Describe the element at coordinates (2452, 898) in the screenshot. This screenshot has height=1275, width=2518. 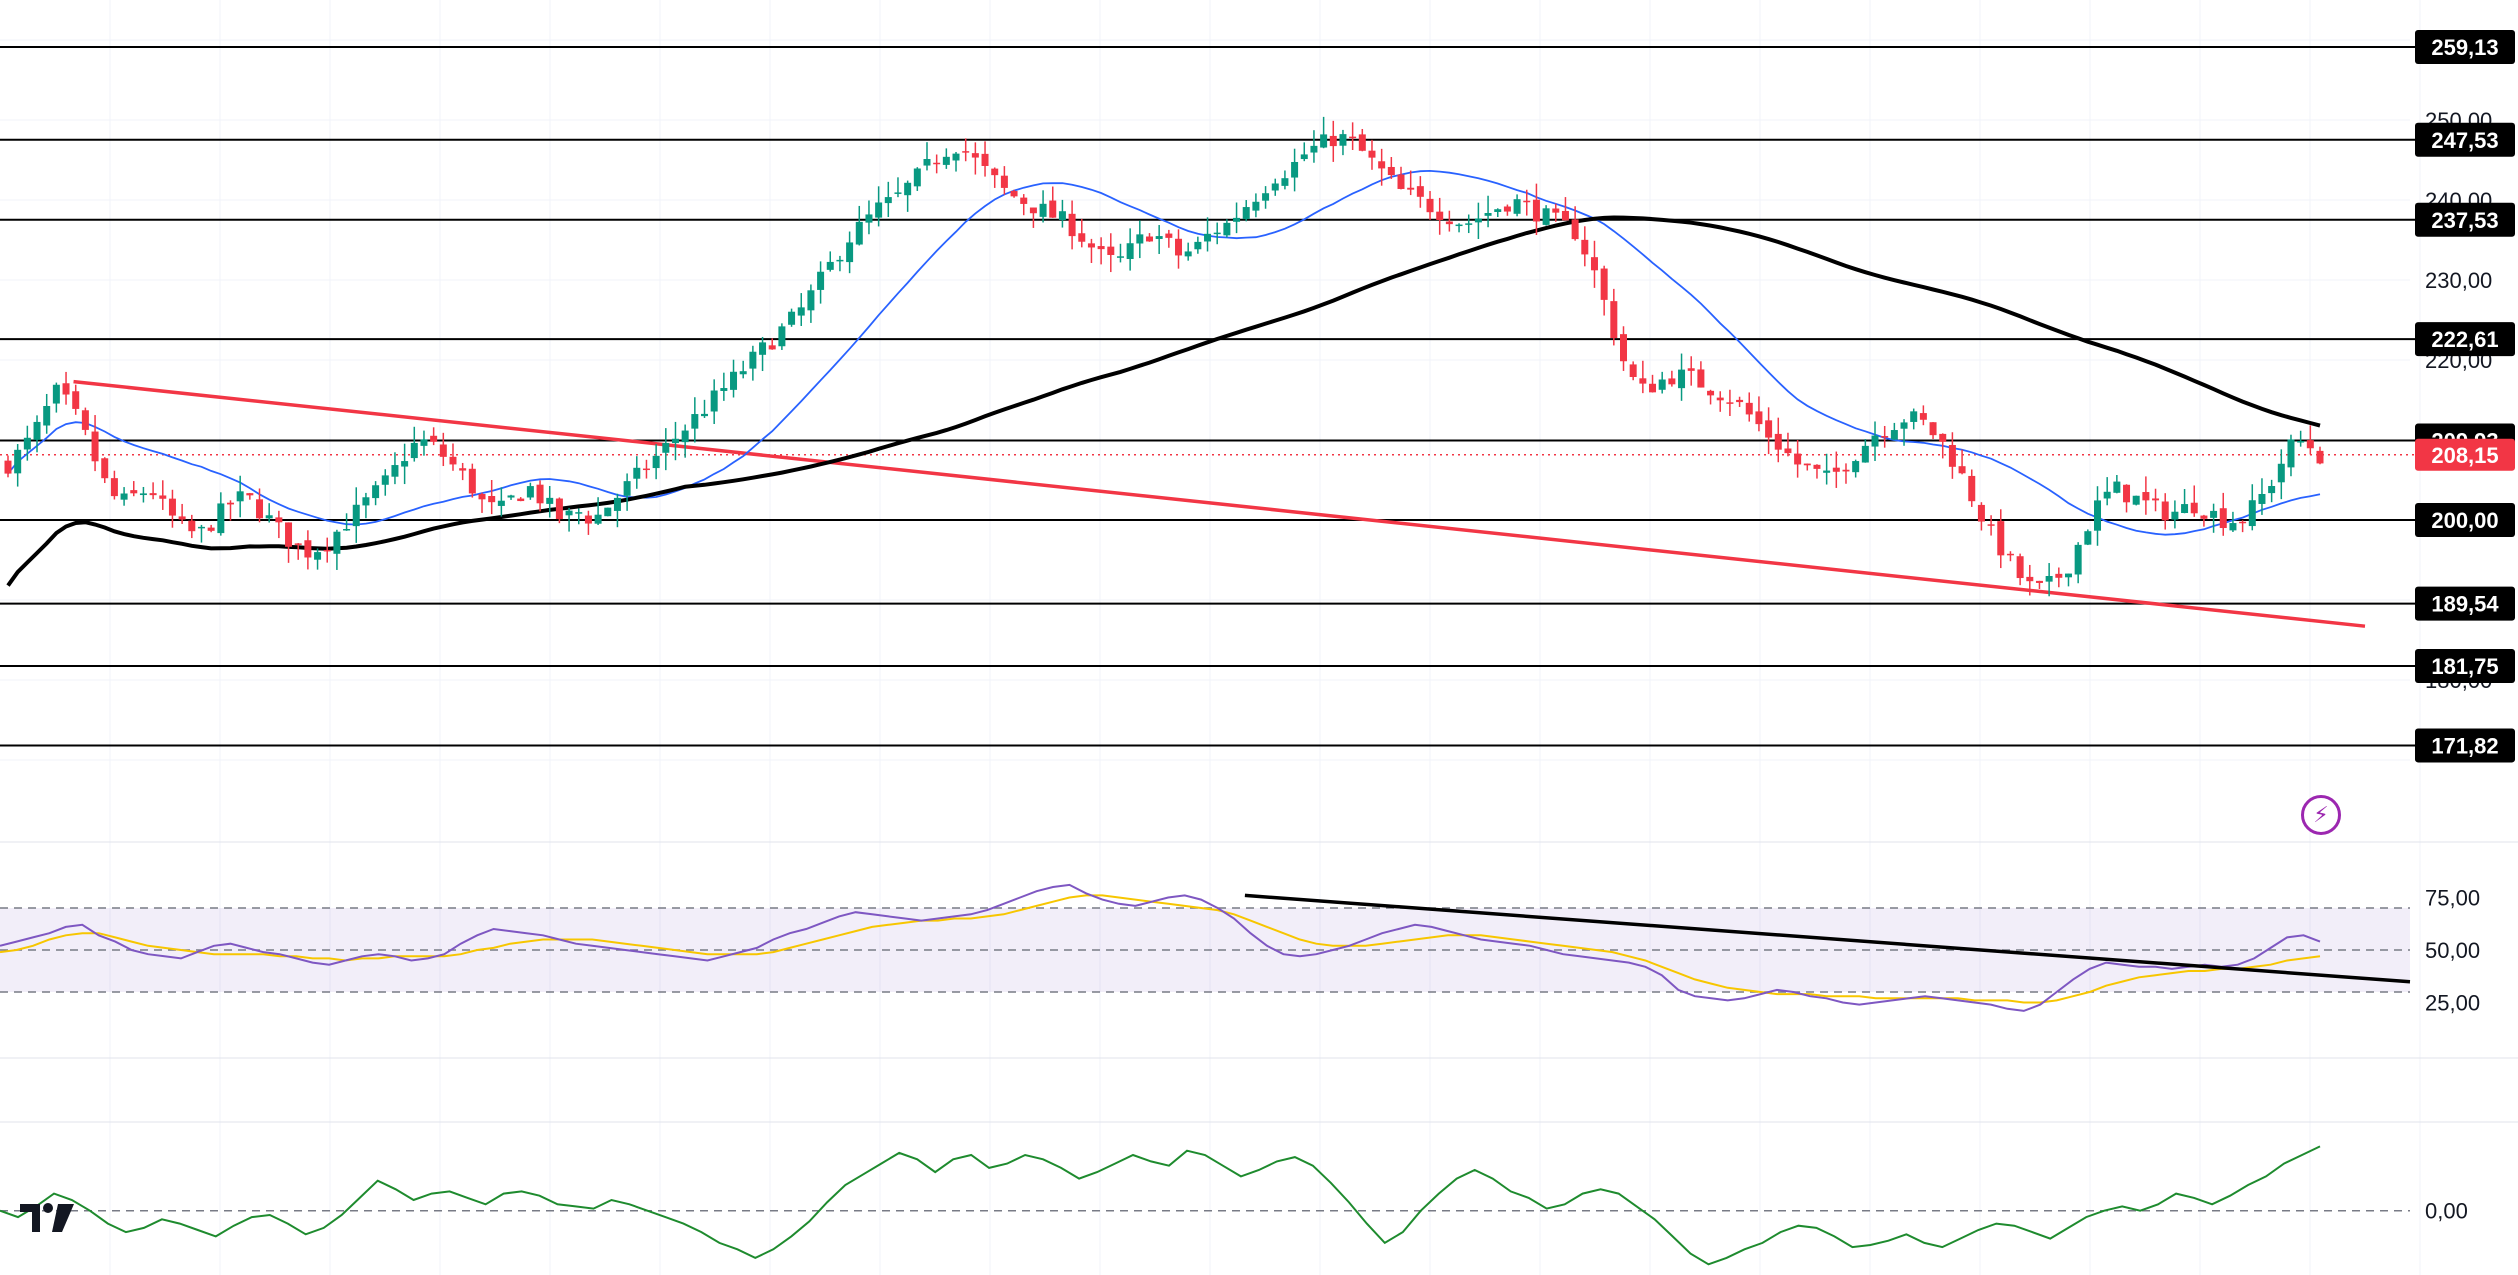
I see `oscillator-axis-tick: 75,00` at that location.